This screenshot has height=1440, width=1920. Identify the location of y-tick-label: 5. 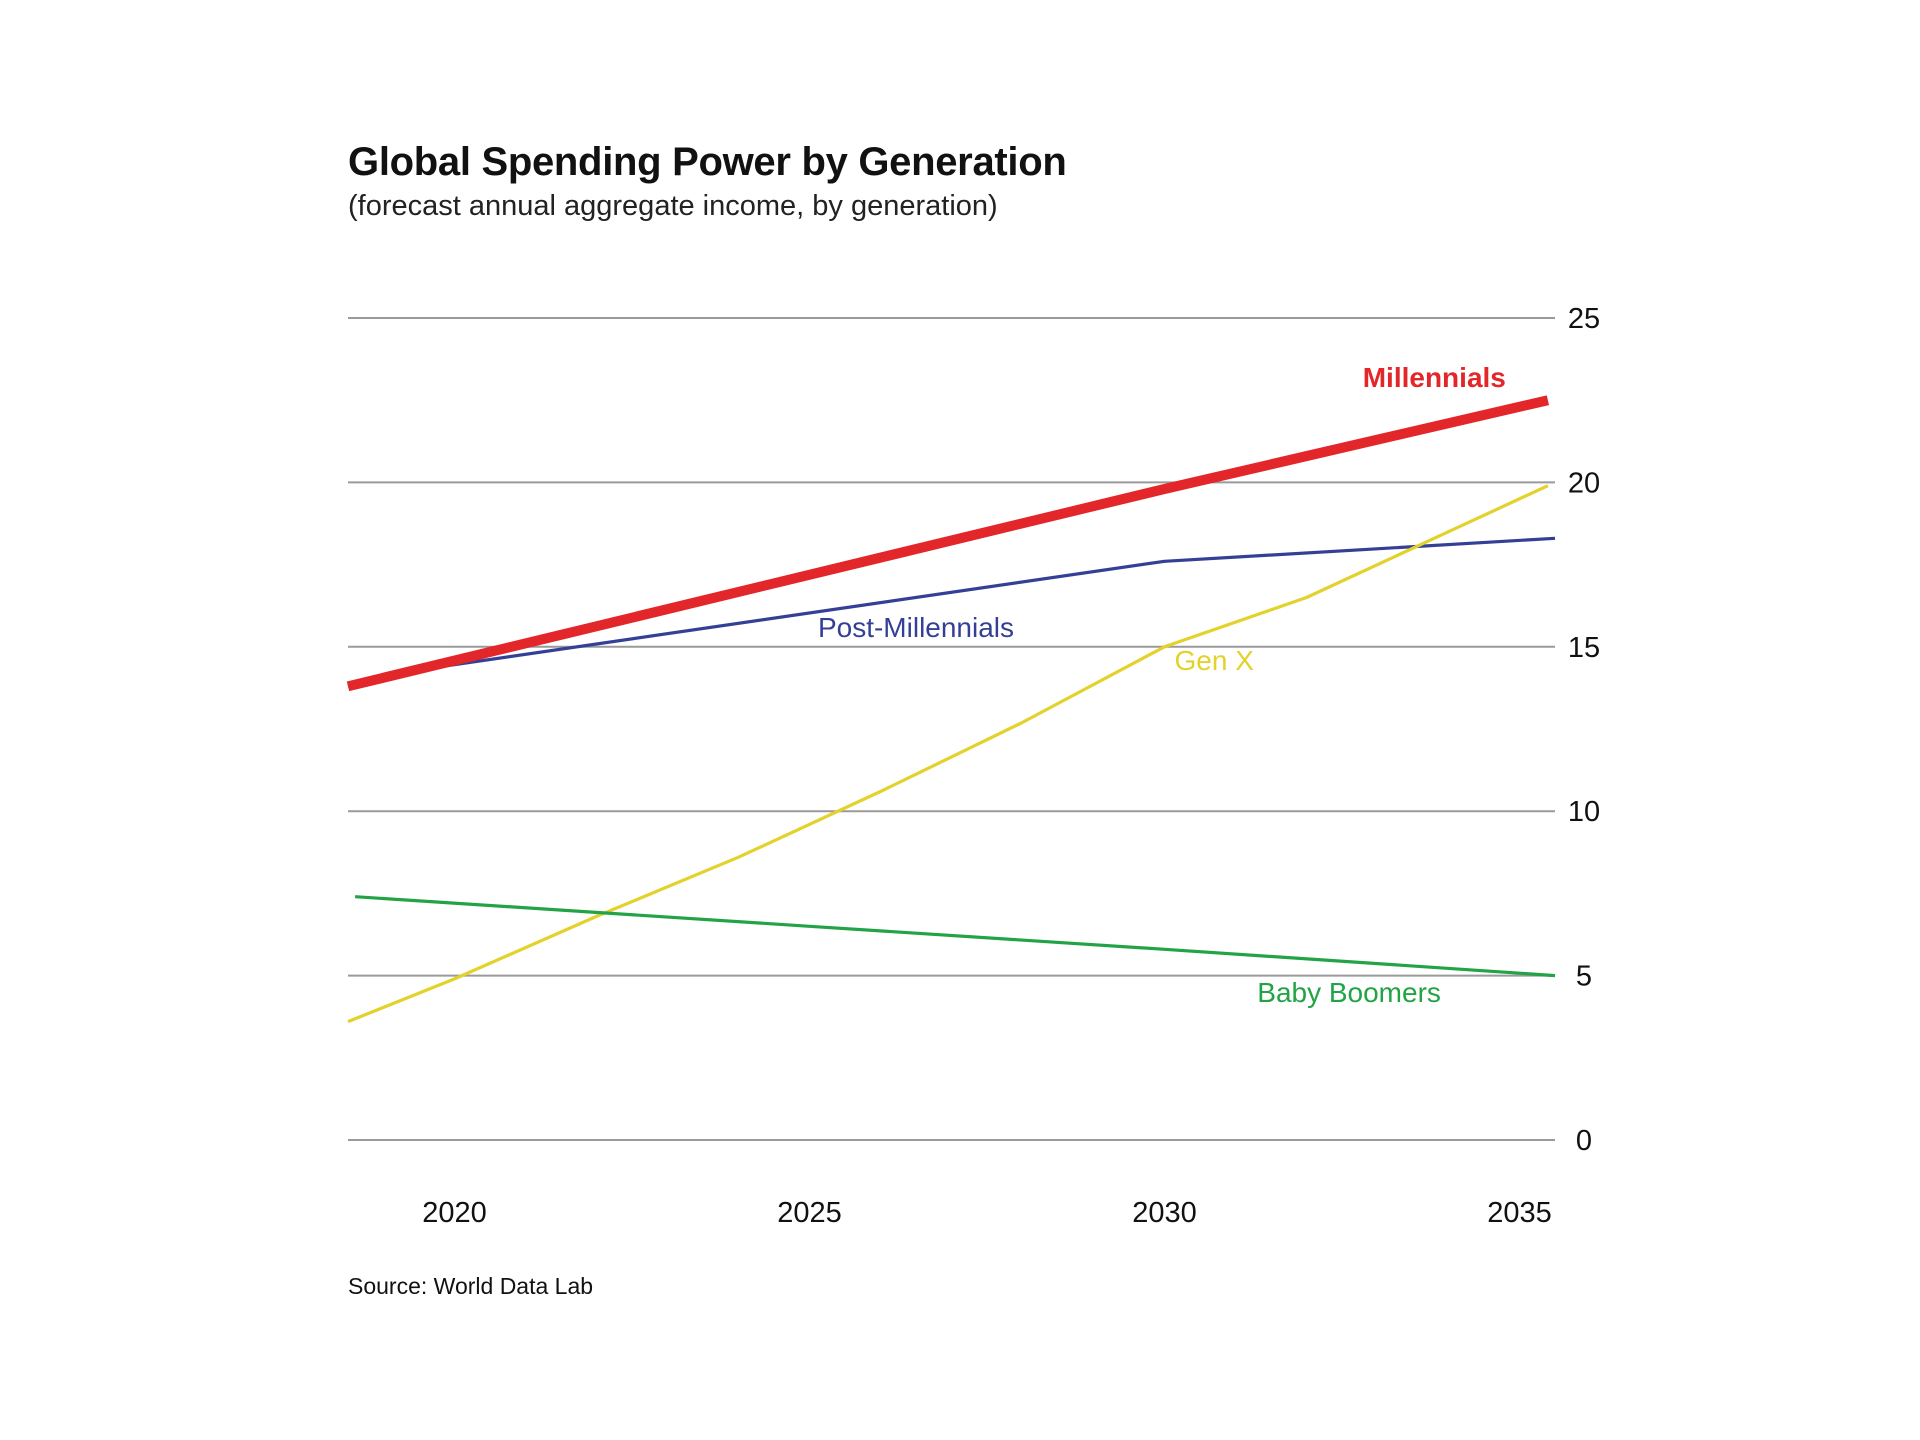
(1584, 977).